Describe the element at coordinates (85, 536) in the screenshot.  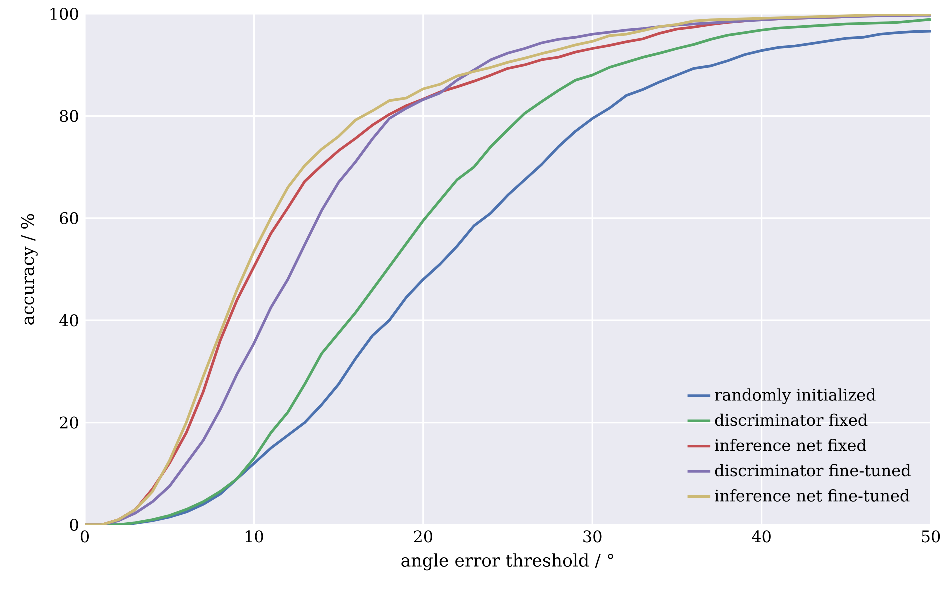
I see `x-tick-label: 0` at that location.